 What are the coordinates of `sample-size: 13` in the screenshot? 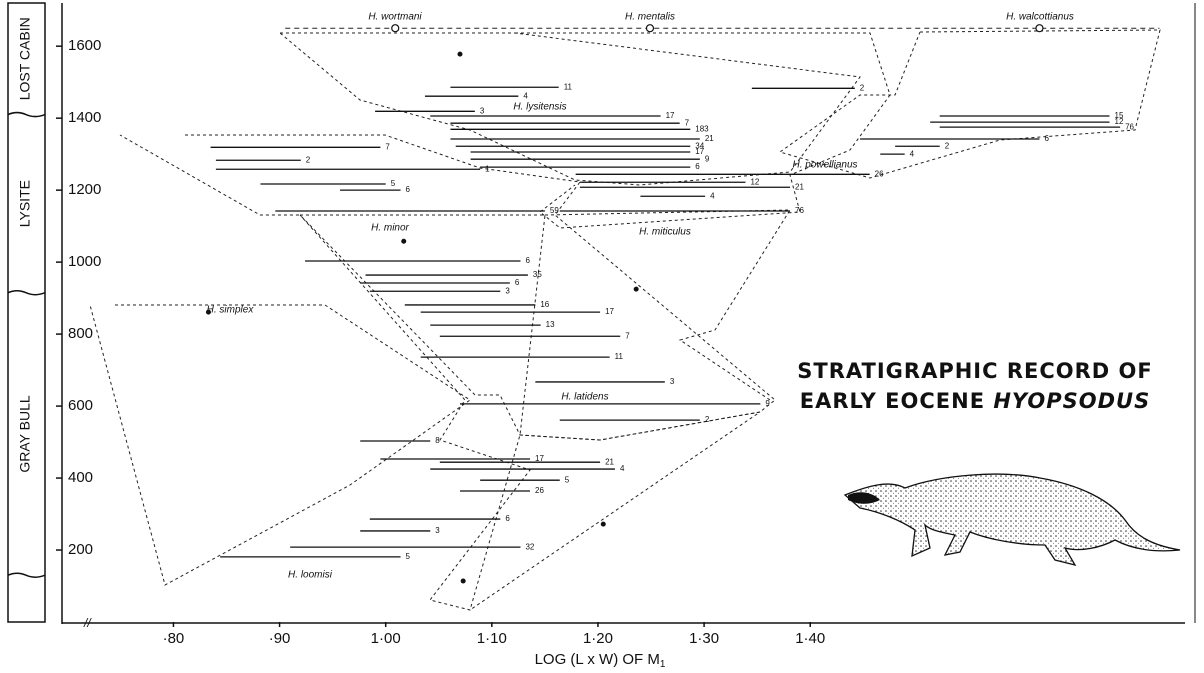 It's located at (550, 324).